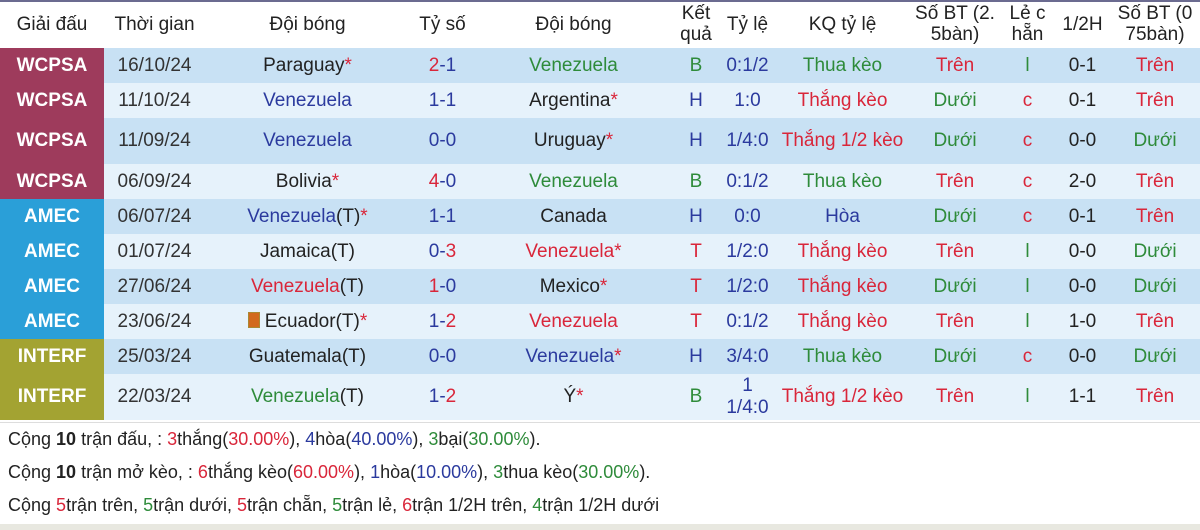 This screenshot has width=1200, height=530. Describe the element at coordinates (442, 65) in the screenshot. I see `score-cell: 2-1` at that location.